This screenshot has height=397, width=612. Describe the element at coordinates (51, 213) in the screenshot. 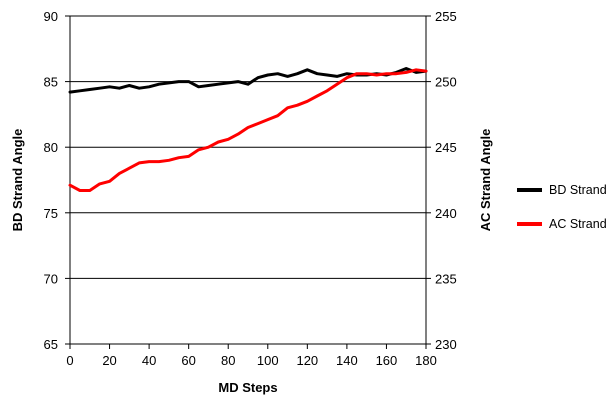

I see `y-left-tick-label: 75` at that location.